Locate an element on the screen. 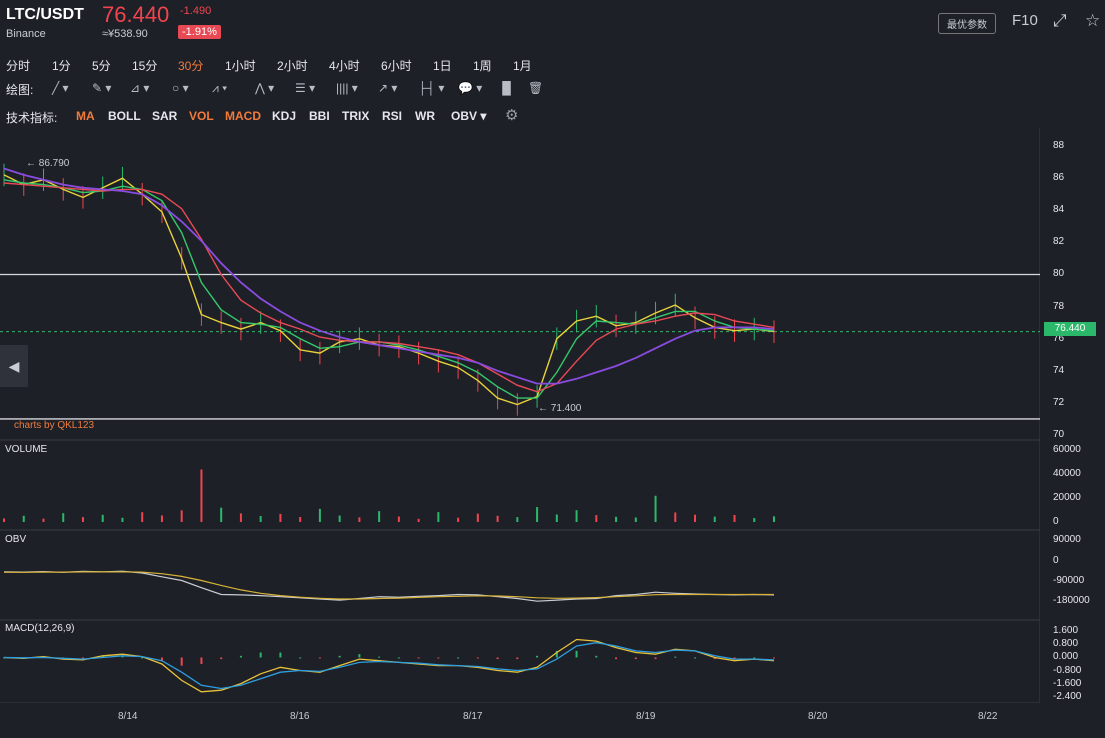 The width and height of the screenshot is (1105, 738). high-annotation: ← 86.790 is located at coordinates (48, 163).